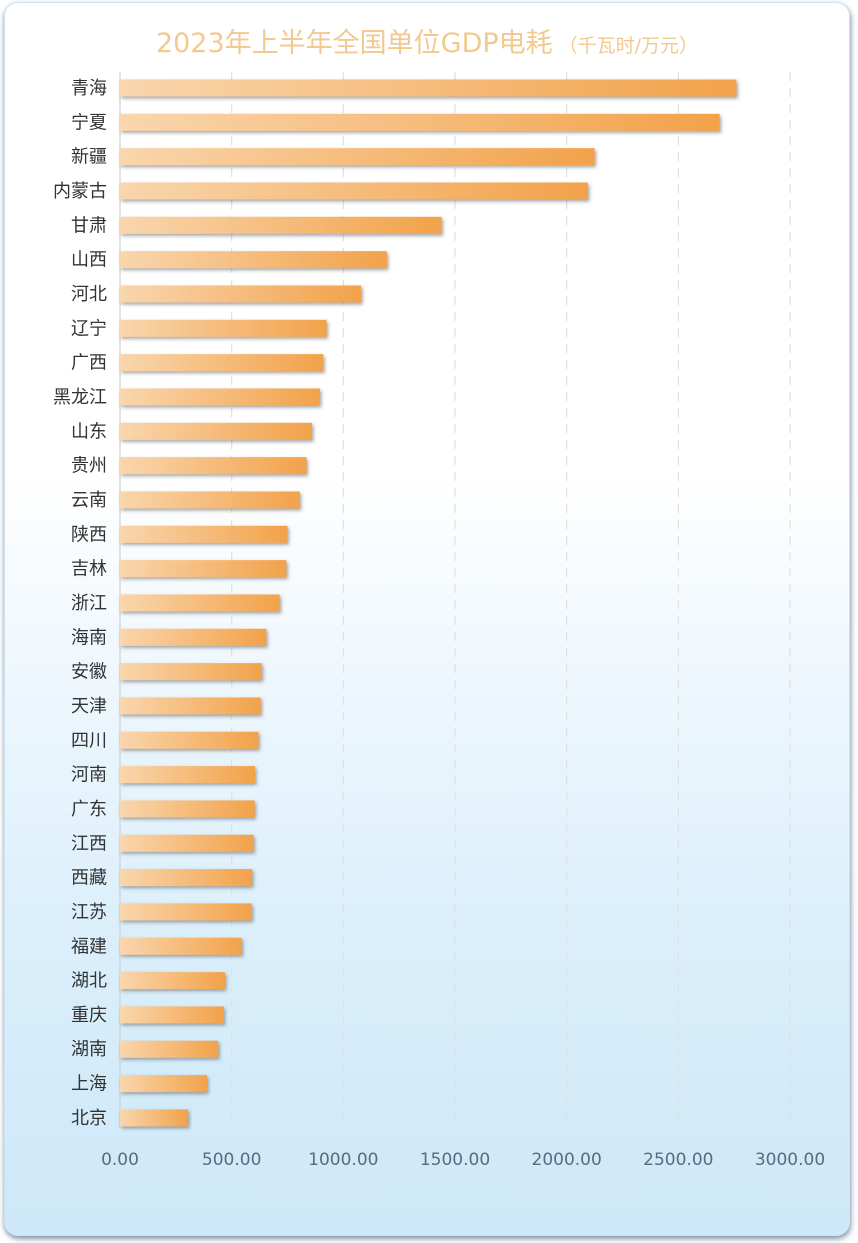 The height and width of the screenshot is (1243, 858). What do you see at coordinates (628, 46) in the screenshot?
I see `chart-title-unit: （千瓦时/万元）` at bounding box center [628, 46].